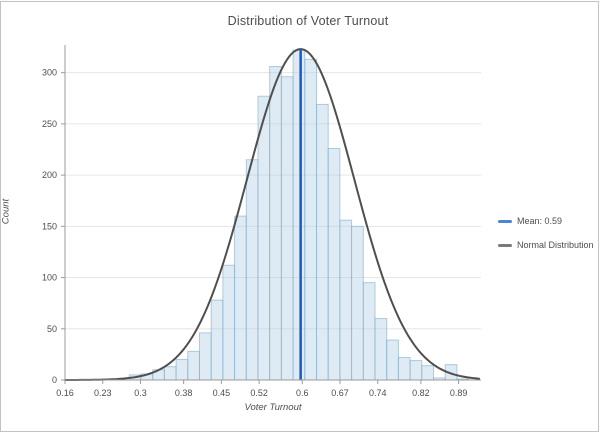 This screenshot has height=436, width=600. What do you see at coordinates (308, 21) in the screenshot?
I see `chart-title: Distribution of Voter Turnout` at bounding box center [308, 21].